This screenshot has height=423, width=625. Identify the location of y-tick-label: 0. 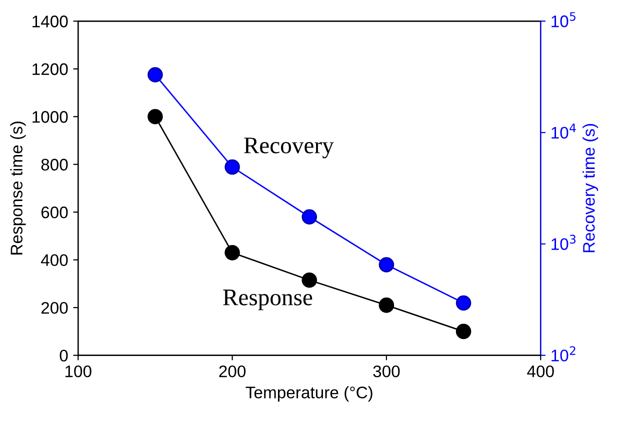
(64, 356).